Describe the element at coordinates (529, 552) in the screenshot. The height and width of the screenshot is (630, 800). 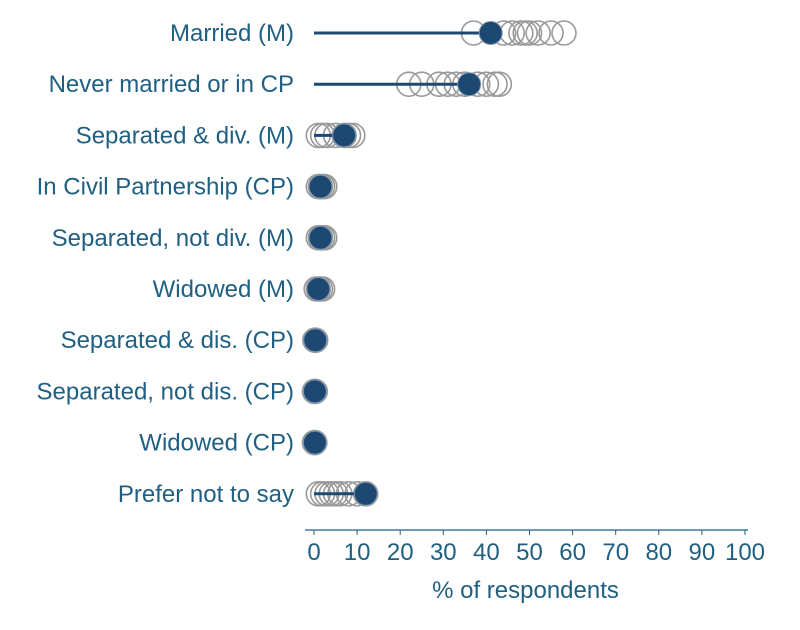
I see `x-tick-label: 50` at that location.